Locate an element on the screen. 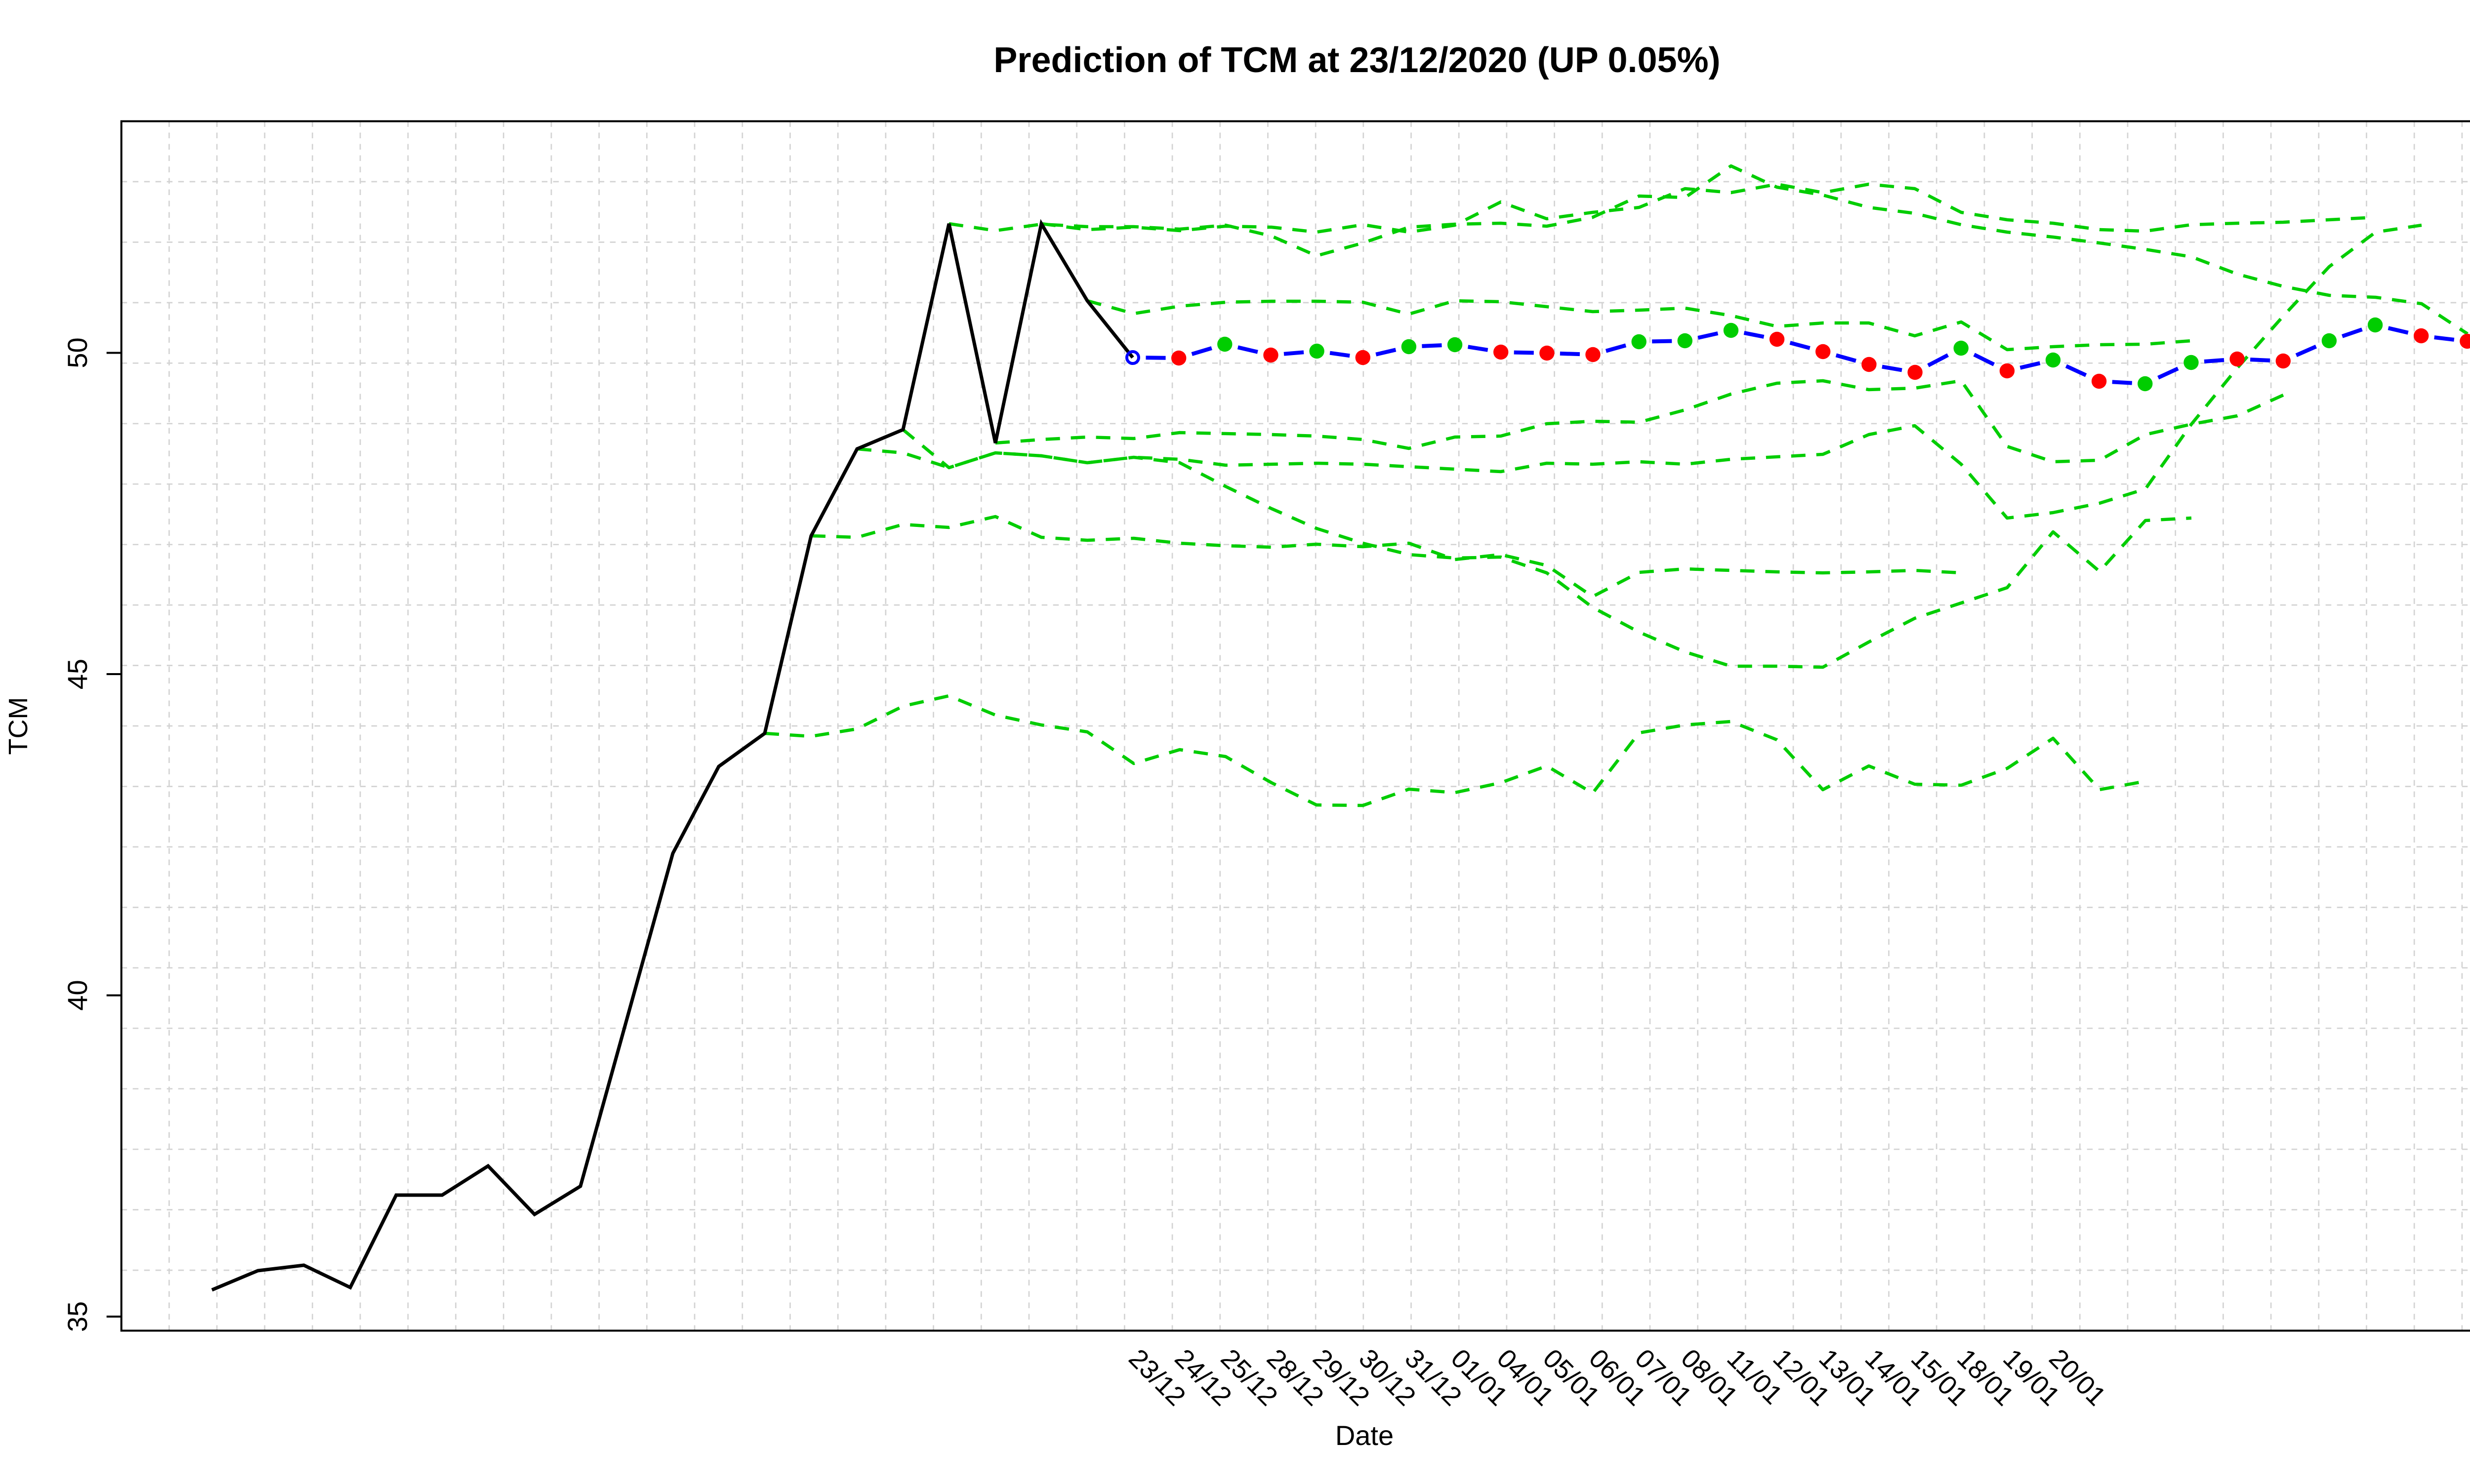 The height and width of the screenshot is (1484, 2470). svg-text: TCM is located at coordinates (18, 726).